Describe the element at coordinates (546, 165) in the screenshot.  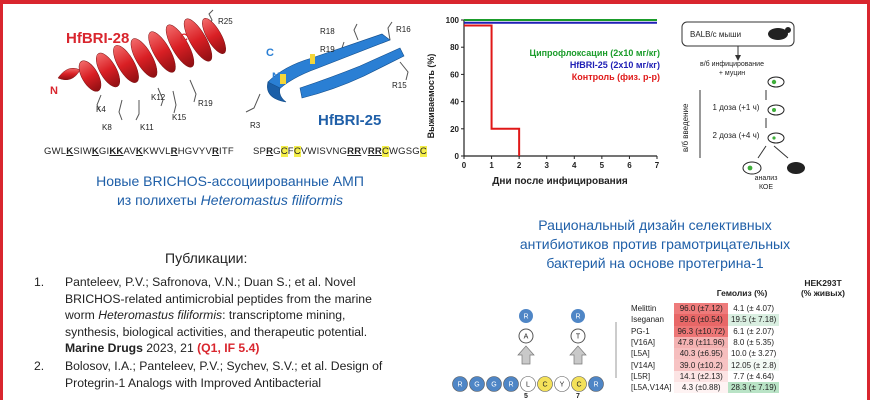
I see `x-tick-label: 3` at that location.